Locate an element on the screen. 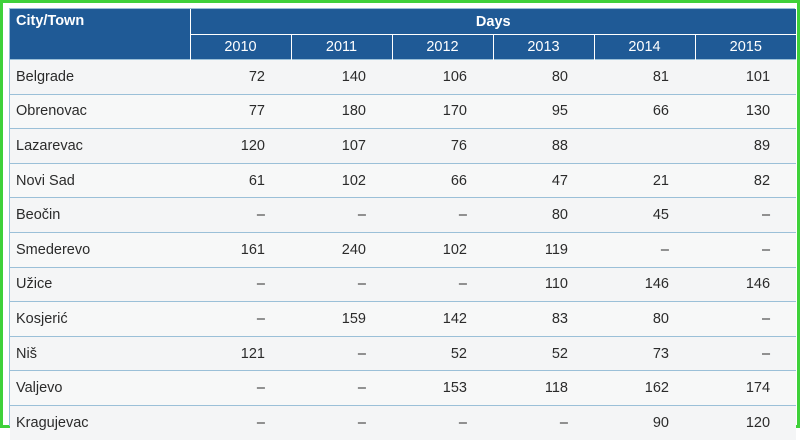 This screenshot has width=800, height=440. year-header-2014: 2014 is located at coordinates (644, 47).